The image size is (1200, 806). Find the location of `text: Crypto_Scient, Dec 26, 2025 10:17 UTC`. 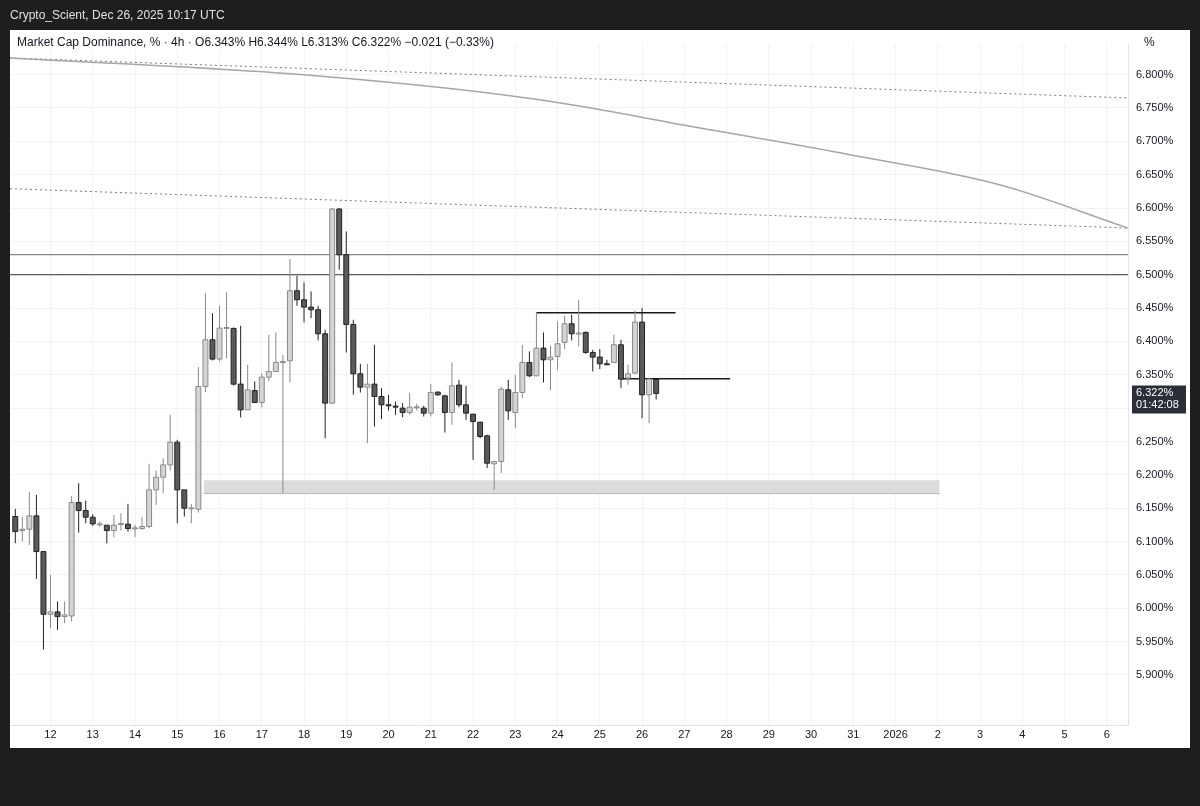

text: Crypto_Scient, Dec 26, 2025 10:17 UTC is located at coordinates (117, 15).